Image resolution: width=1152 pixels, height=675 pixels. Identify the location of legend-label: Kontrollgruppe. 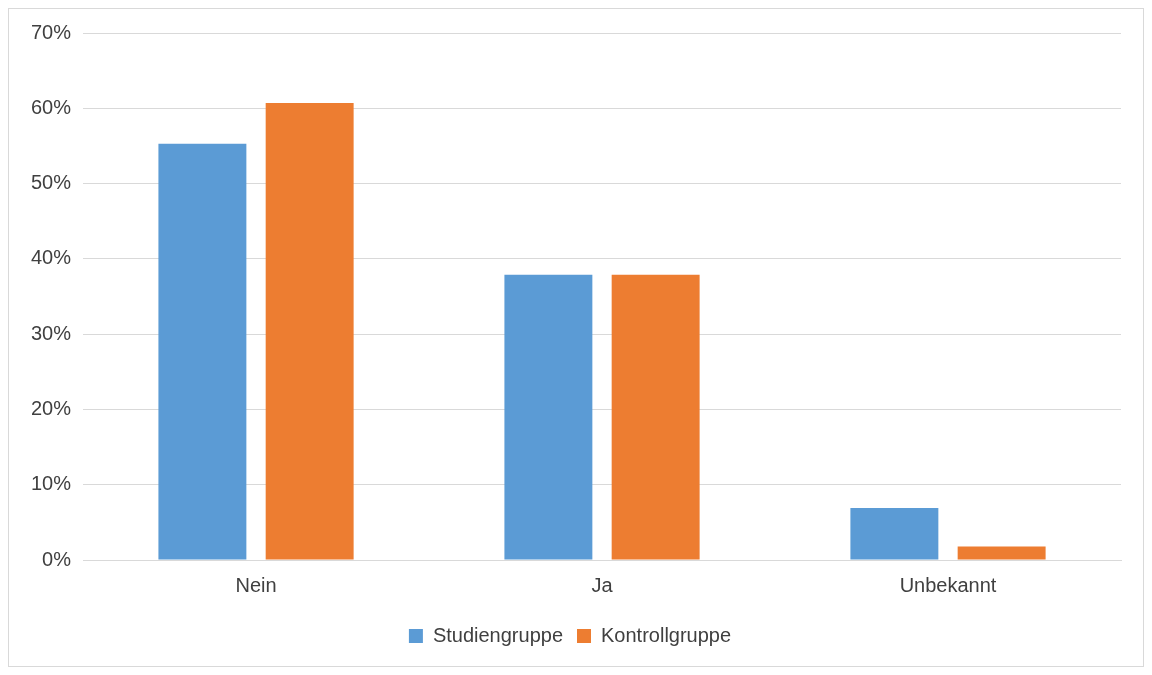
(666, 634).